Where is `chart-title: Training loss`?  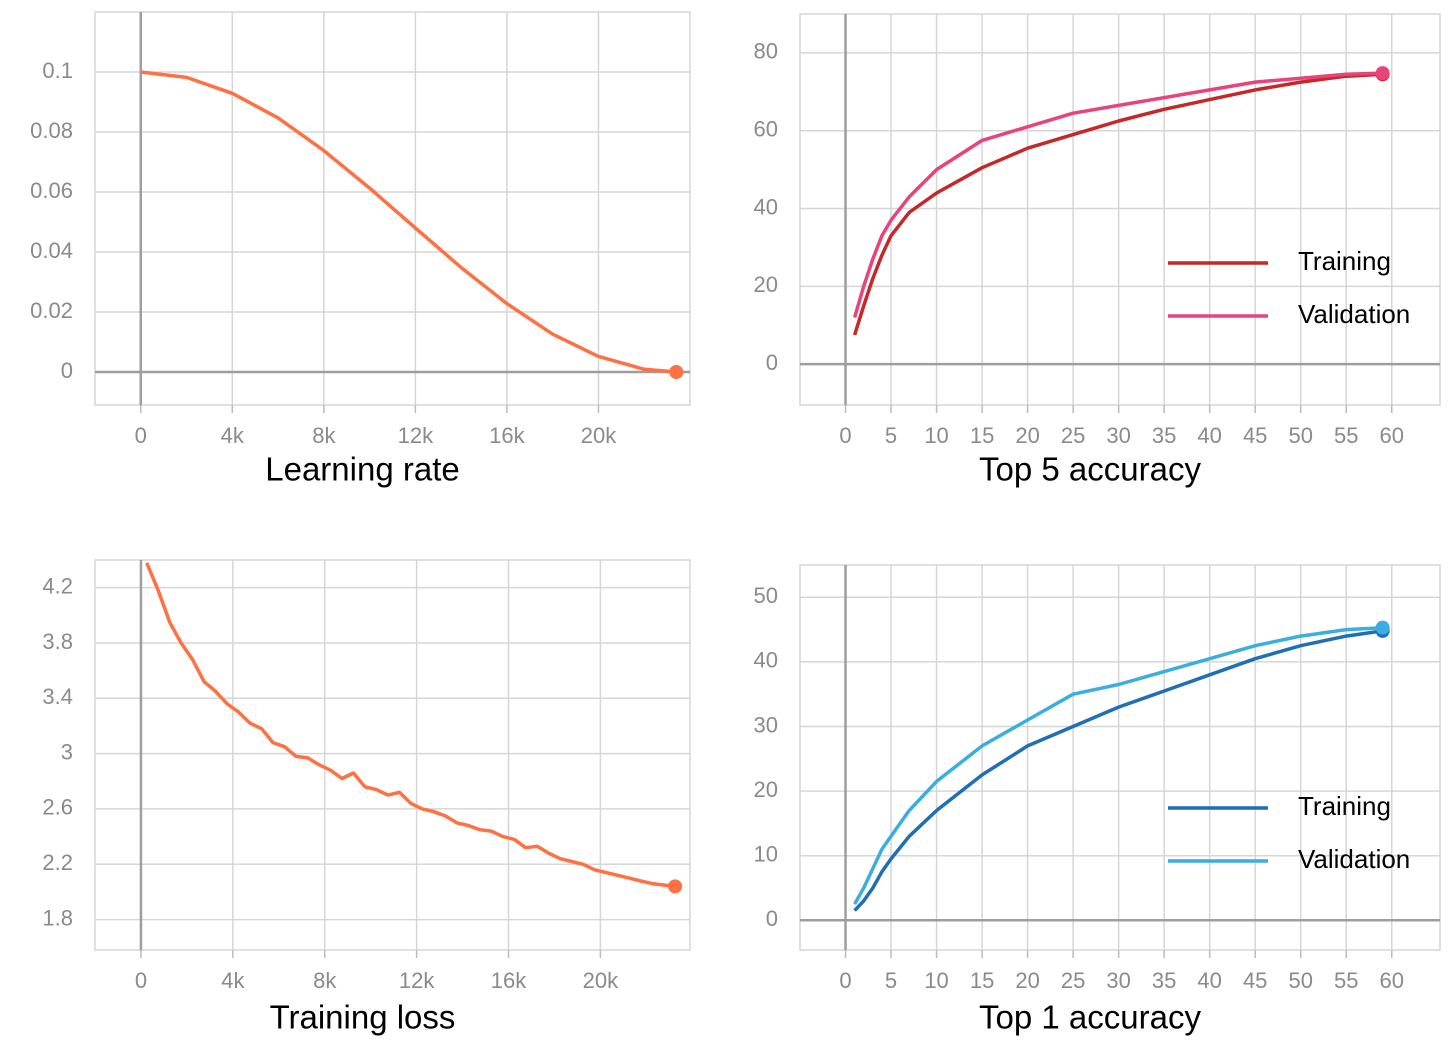
chart-title: Training loss is located at coordinates (363, 1017).